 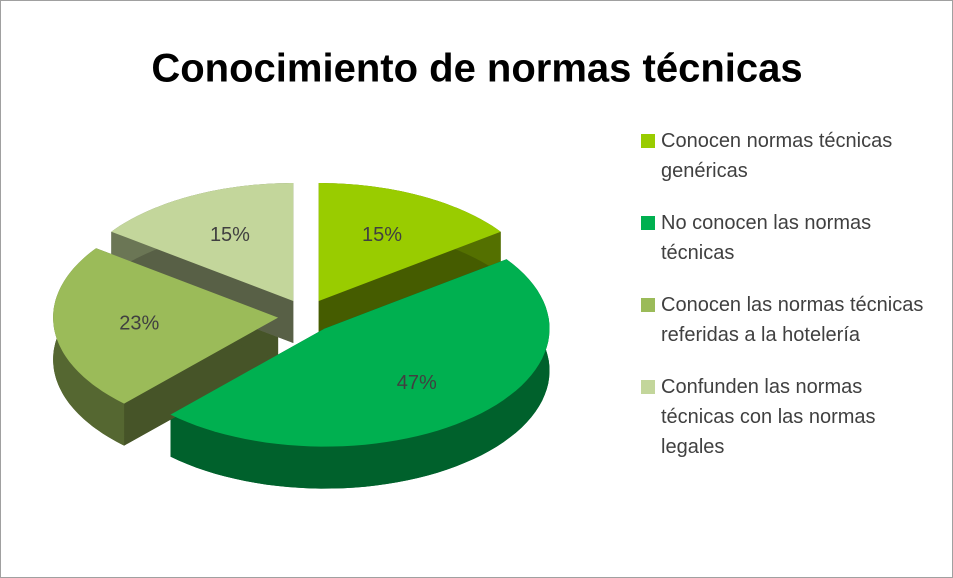 I want to click on data-label: 47%, so click(x=417, y=383).